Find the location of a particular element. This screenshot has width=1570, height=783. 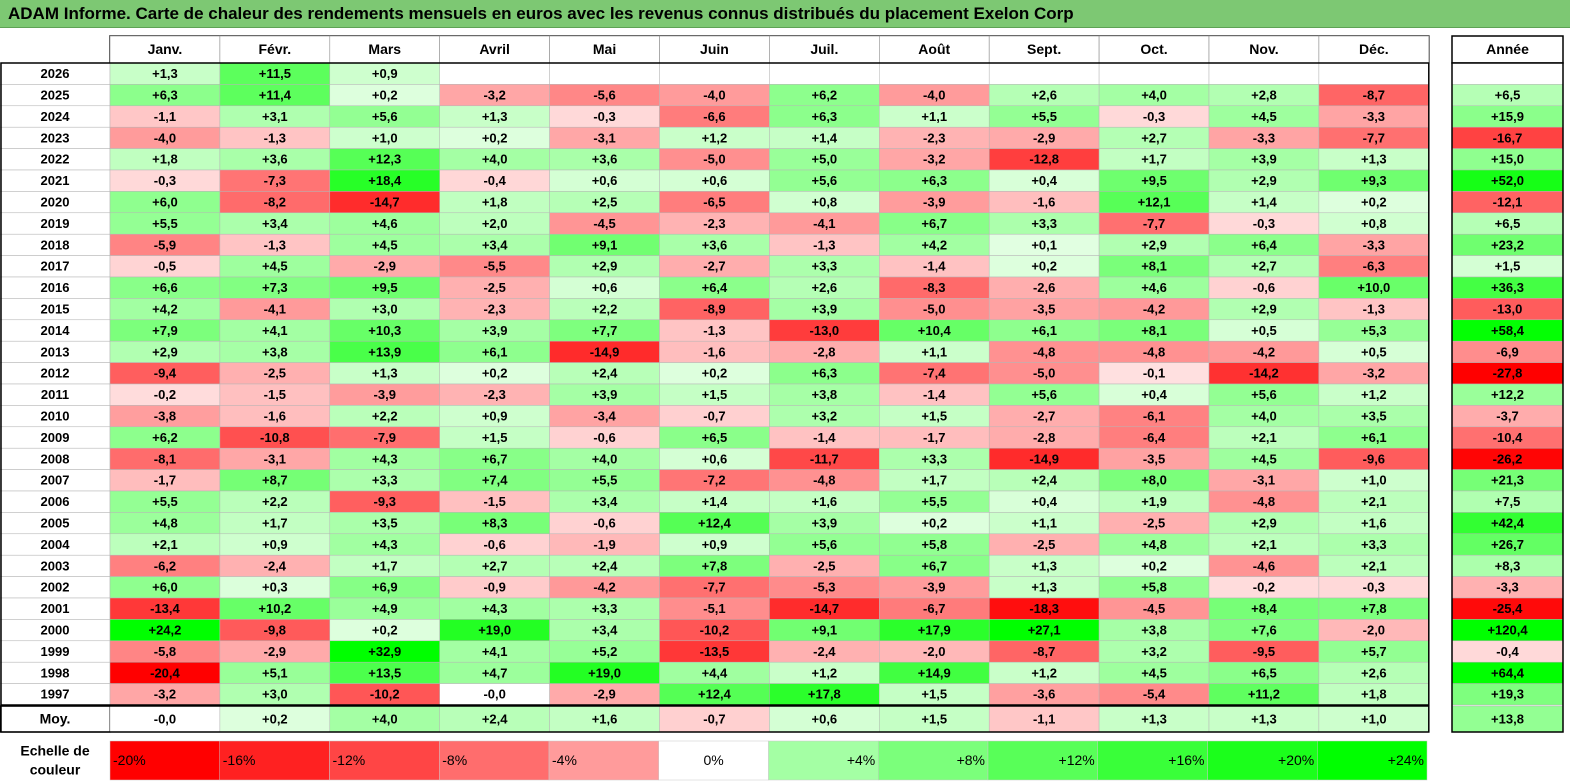

year-label: 1999 is located at coordinates (55, 651).